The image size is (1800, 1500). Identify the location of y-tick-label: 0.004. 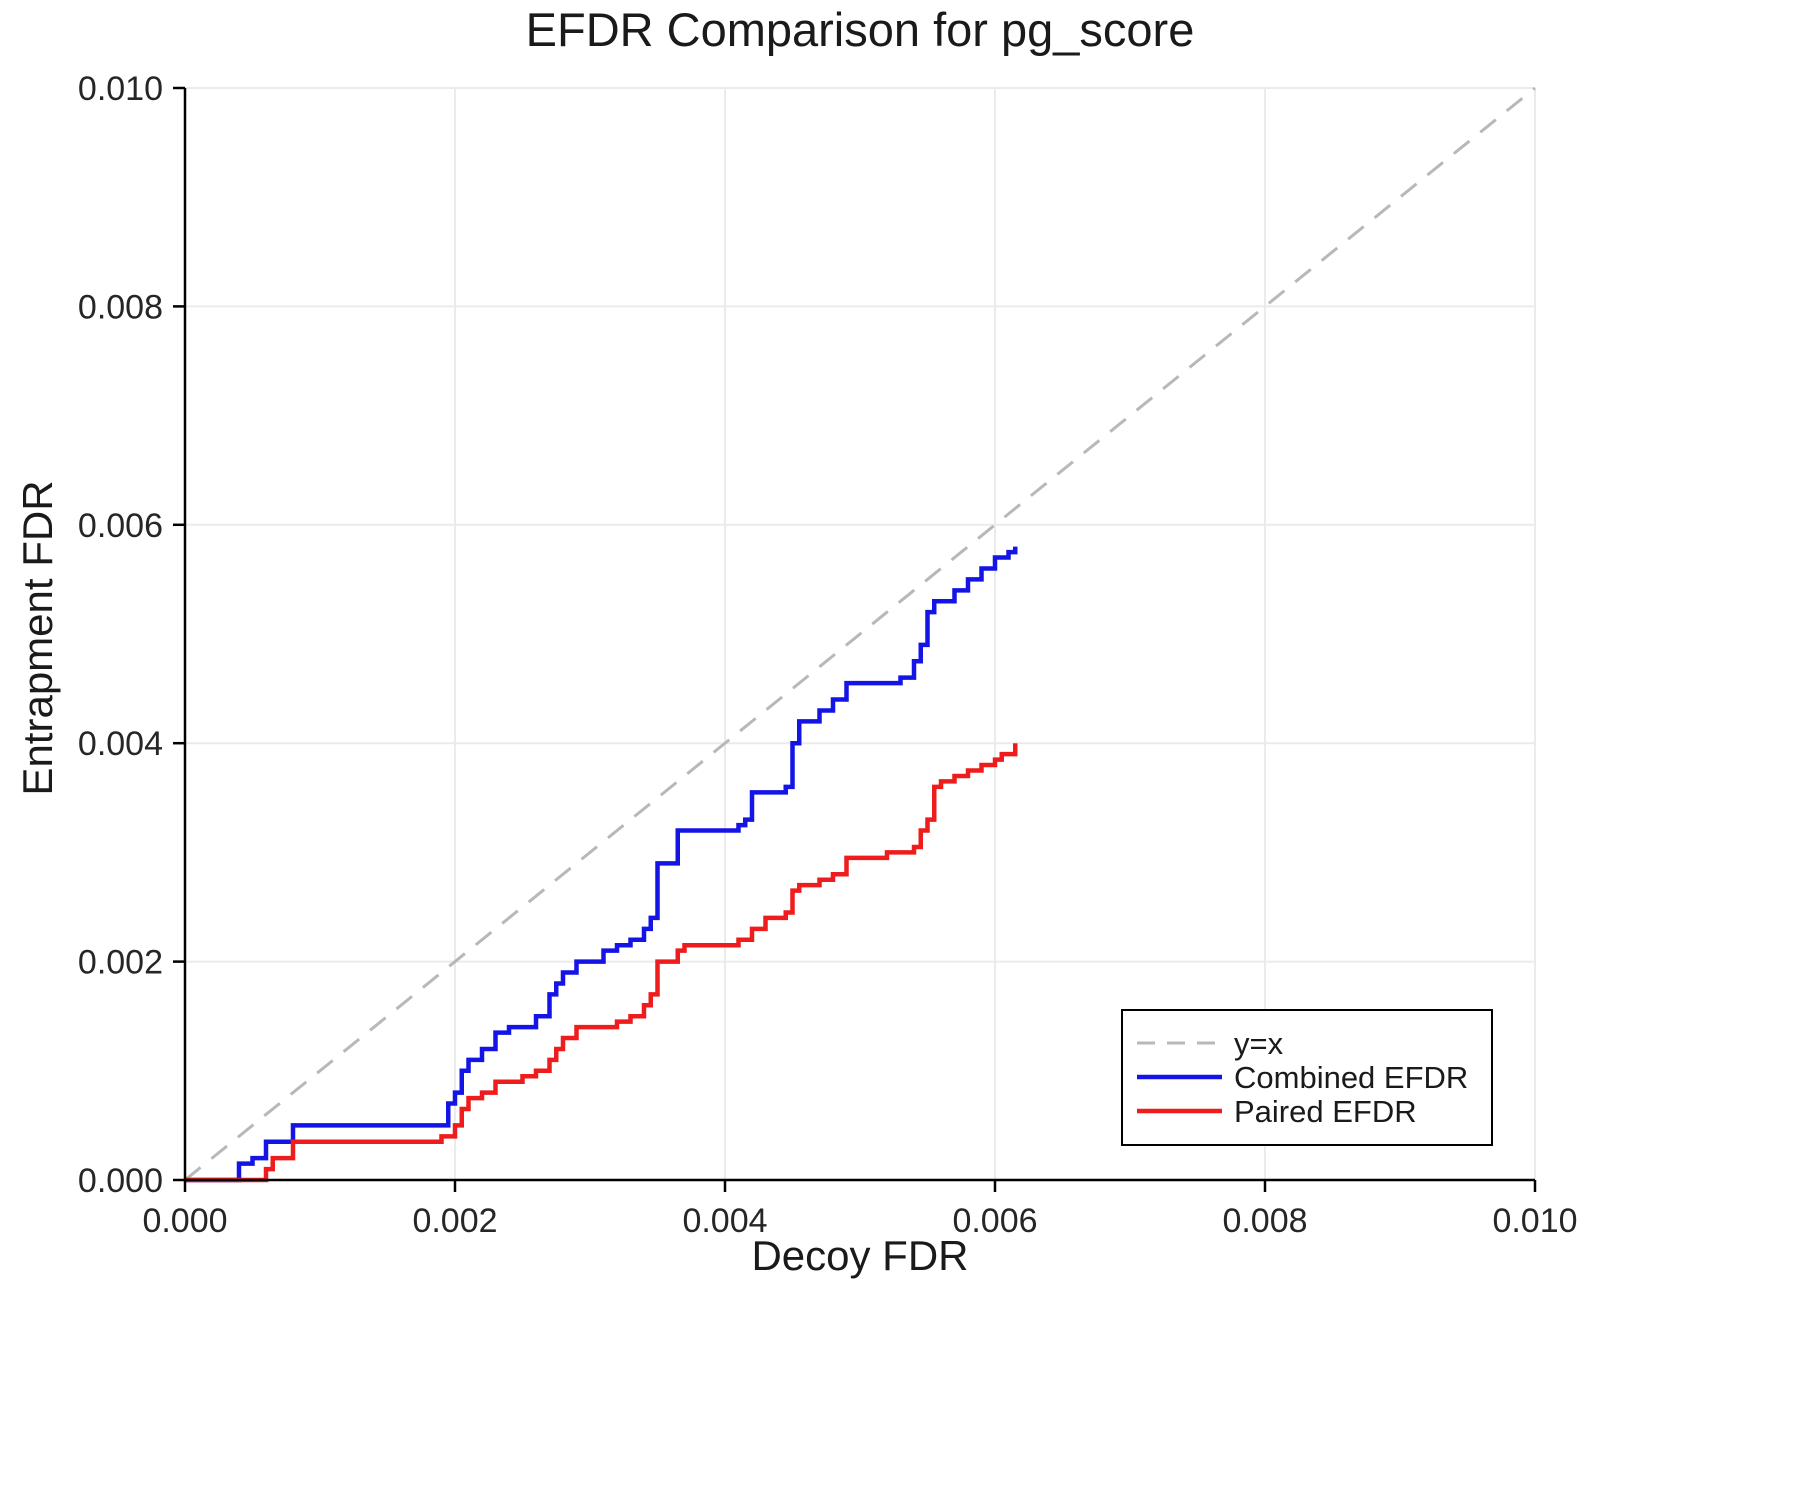
(120, 744).